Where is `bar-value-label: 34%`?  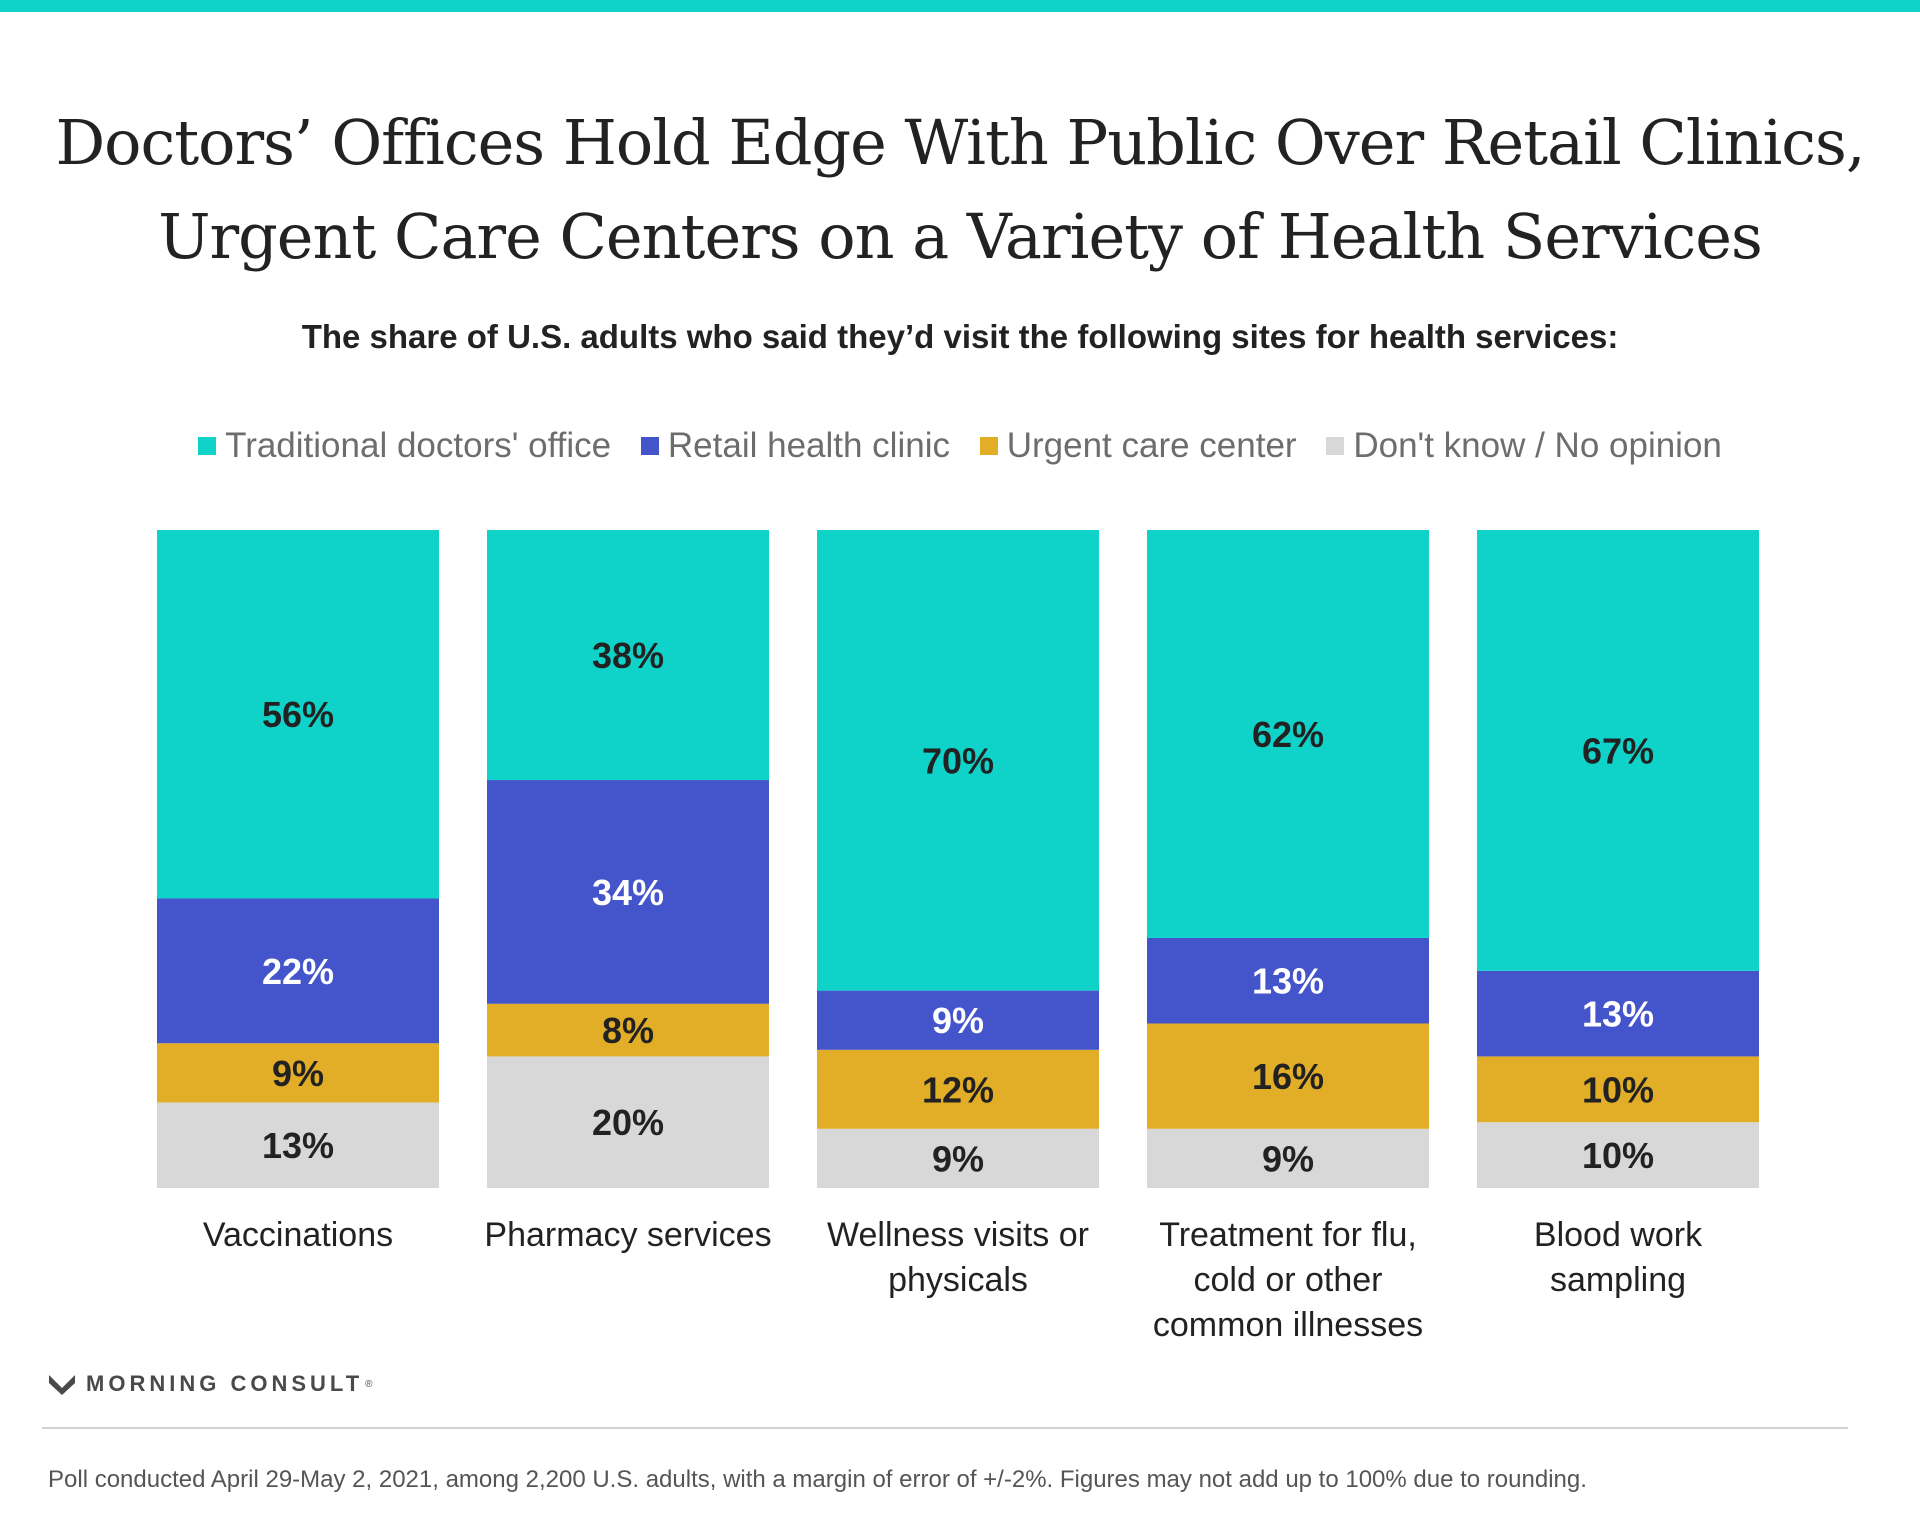
bar-value-label: 34% is located at coordinates (628, 892).